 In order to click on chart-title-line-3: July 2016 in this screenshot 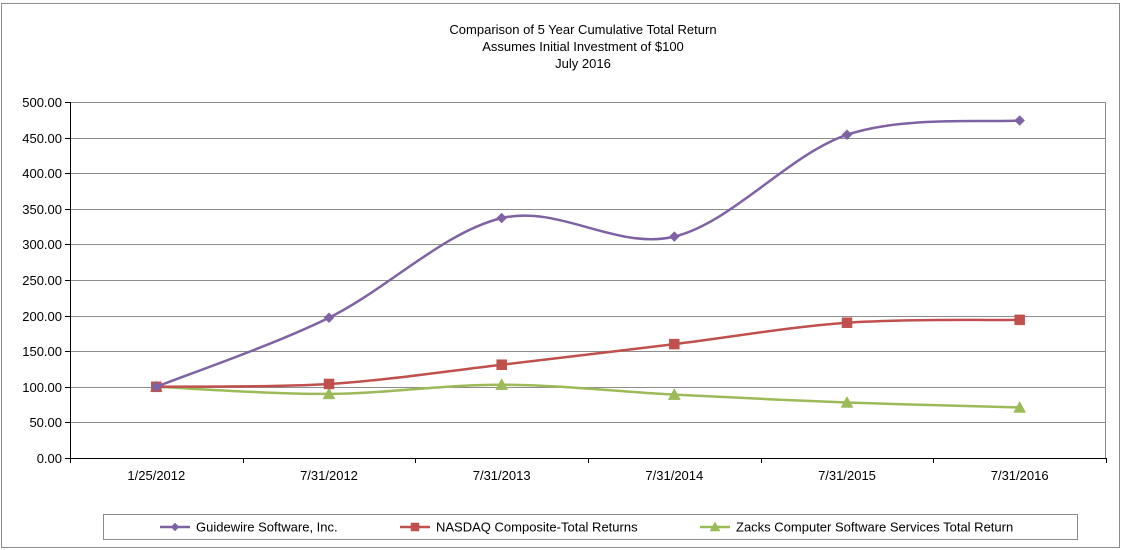, I will do `click(583, 63)`.